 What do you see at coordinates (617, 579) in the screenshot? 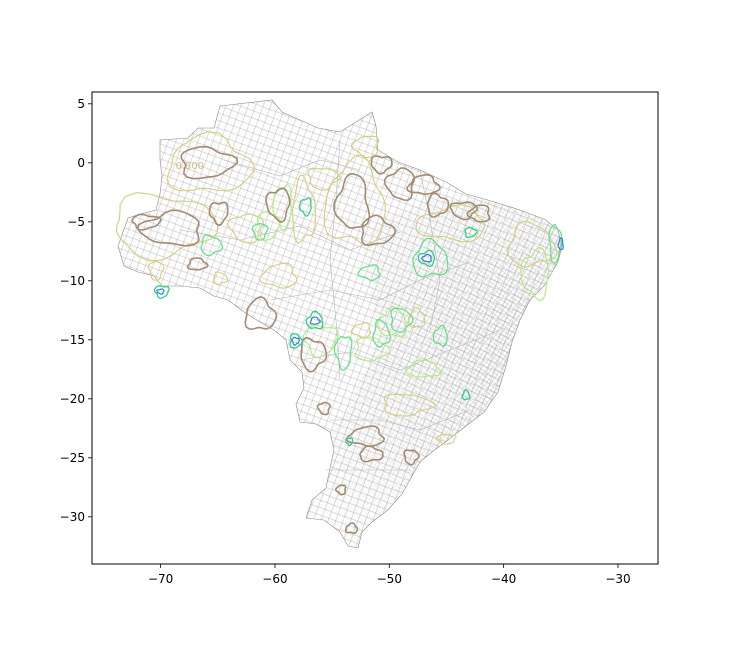
I see `x-tick-label: −30` at bounding box center [617, 579].